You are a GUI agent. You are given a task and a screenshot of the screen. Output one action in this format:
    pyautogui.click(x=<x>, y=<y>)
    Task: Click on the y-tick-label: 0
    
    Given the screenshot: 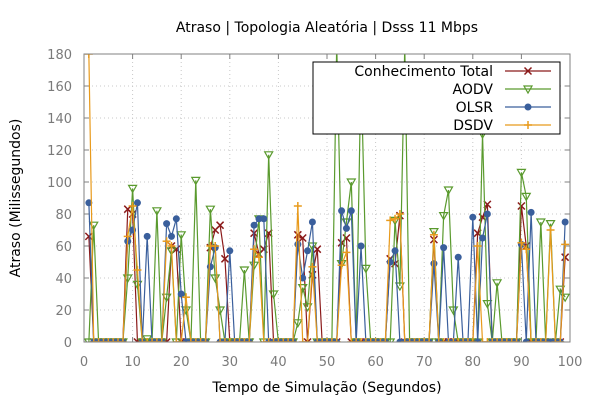 What is the action you would take?
    pyautogui.click(x=68, y=343)
    